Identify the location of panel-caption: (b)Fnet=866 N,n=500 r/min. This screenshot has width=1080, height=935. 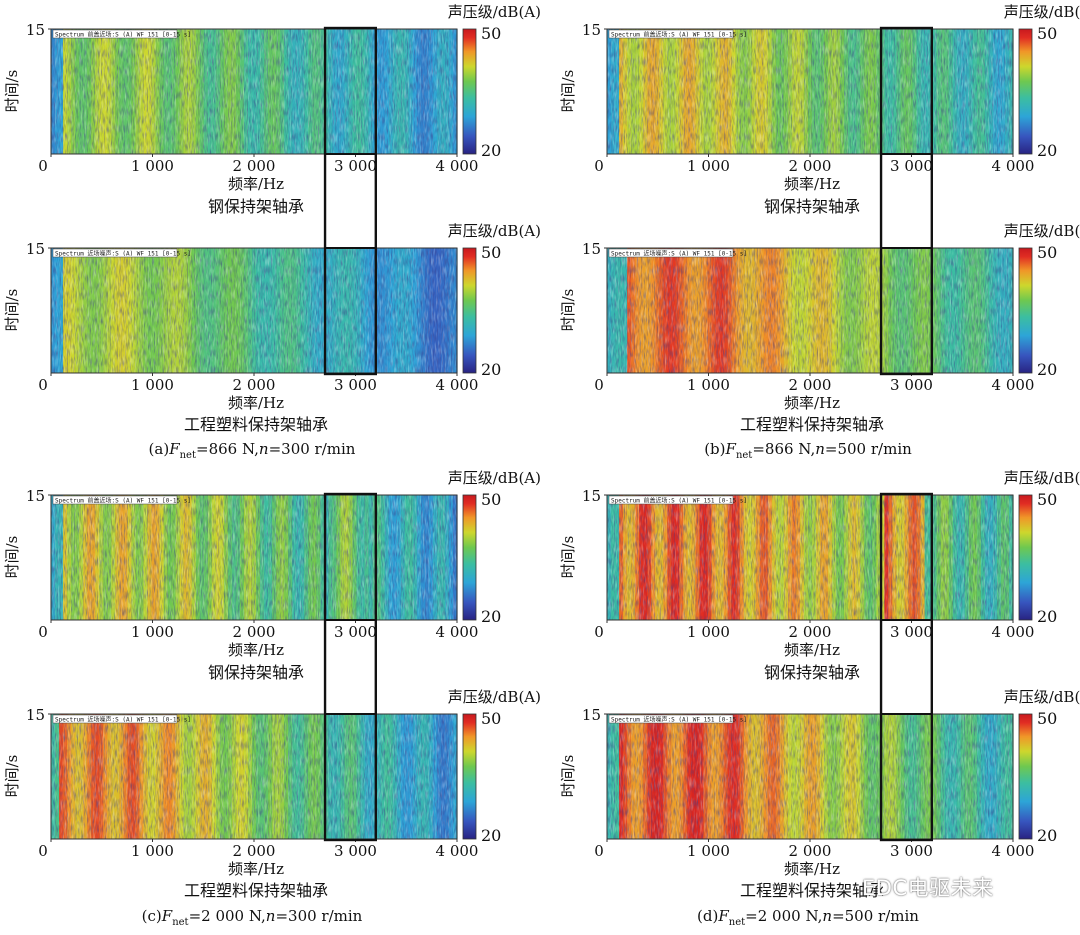
(808, 450).